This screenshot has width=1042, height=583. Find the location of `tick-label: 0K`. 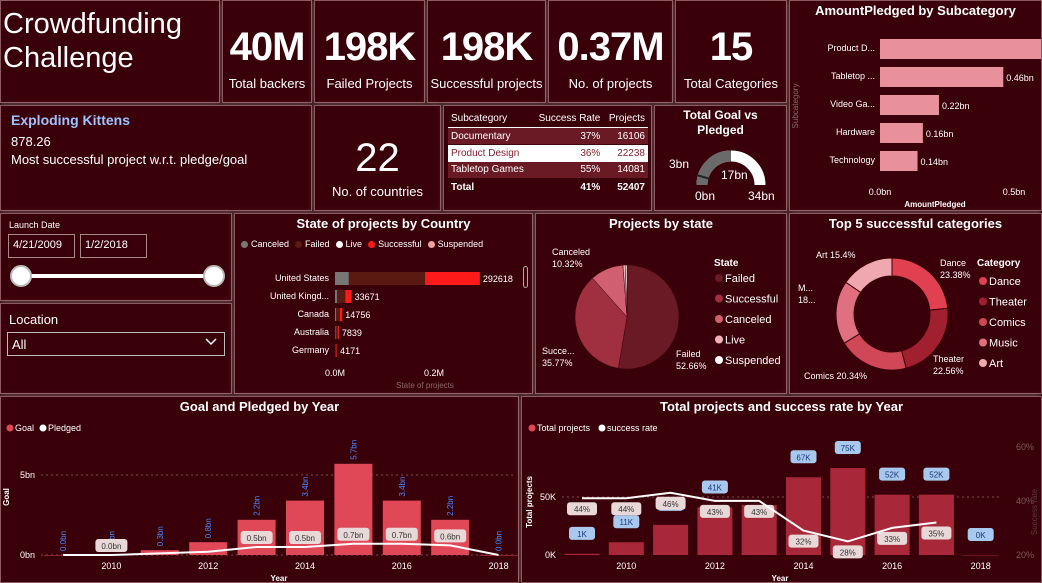

tick-label: 0K is located at coordinates (550, 555).